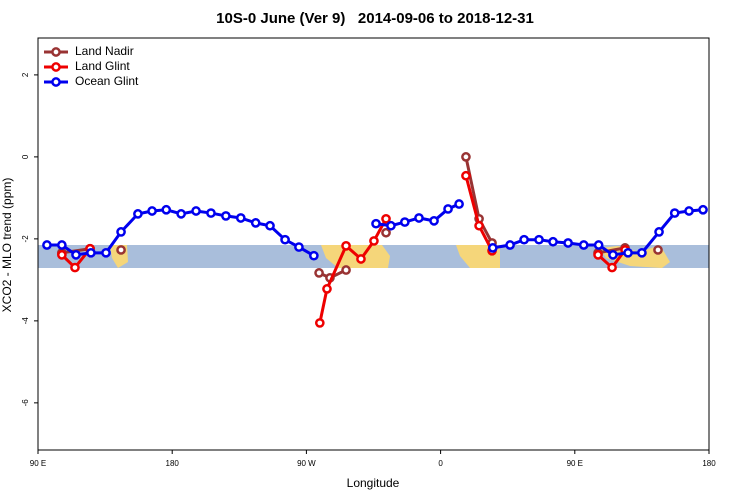 The width and height of the screenshot is (750, 500). What do you see at coordinates (306, 463) in the screenshot?
I see `x-tick-label: 90 W` at bounding box center [306, 463].